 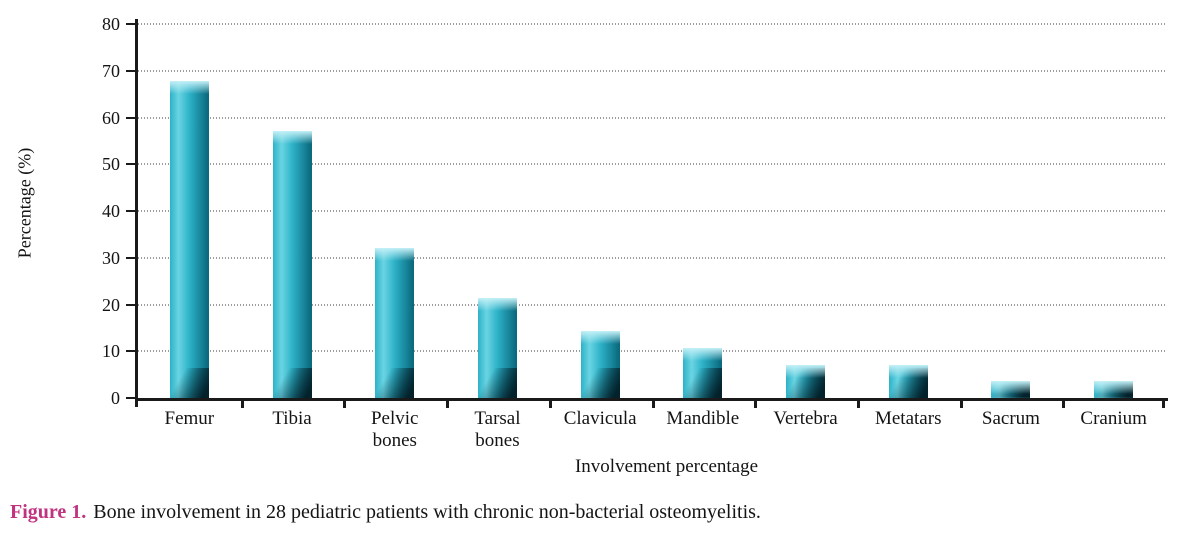 I want to click on x-axis-title: Involvement percentage, so click(x=666, y=466).